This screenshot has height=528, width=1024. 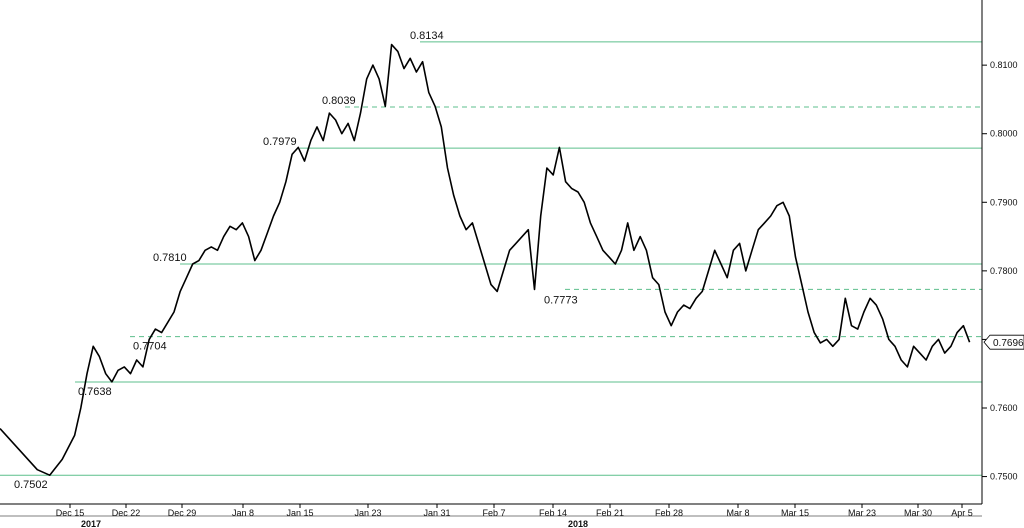 I want to click on level-label: 0.7502, so click(x=31, y=485).